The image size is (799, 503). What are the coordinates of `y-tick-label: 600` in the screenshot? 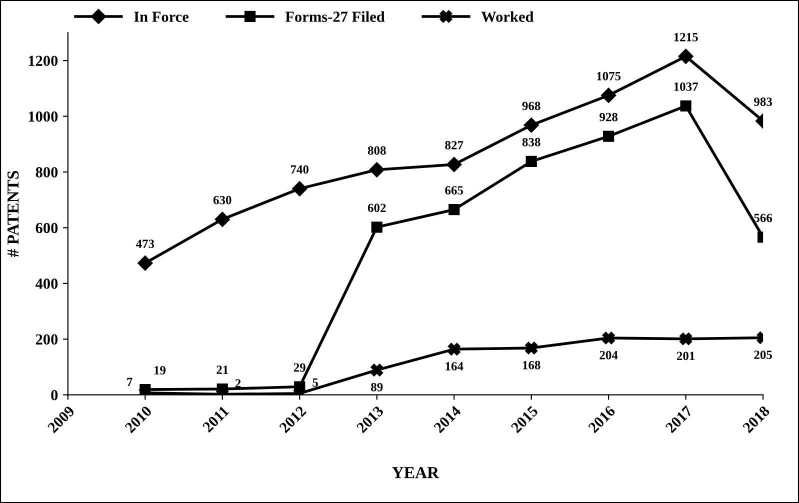 It's located at (47, 228).